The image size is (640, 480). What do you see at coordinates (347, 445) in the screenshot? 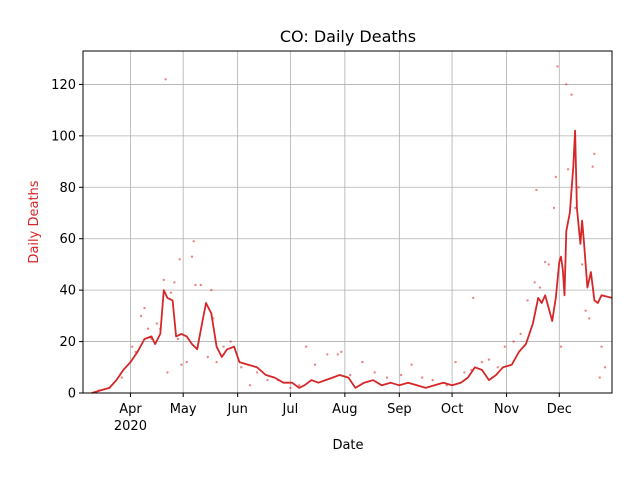
I see `x-axis-label: Date` at bounding box center [347, 445].